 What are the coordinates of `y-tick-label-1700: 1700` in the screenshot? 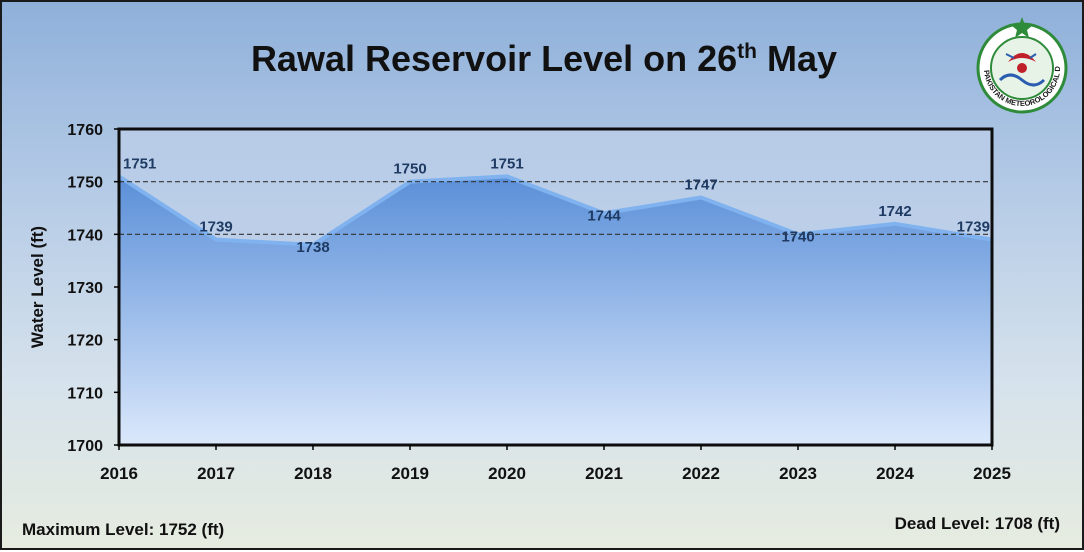 It's located at (85, 446).